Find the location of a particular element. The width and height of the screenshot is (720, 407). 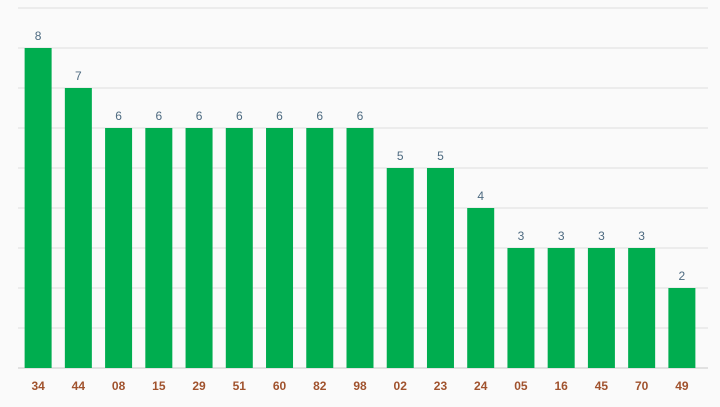

value-label-82: 6 is located at coordinates (319, 116).